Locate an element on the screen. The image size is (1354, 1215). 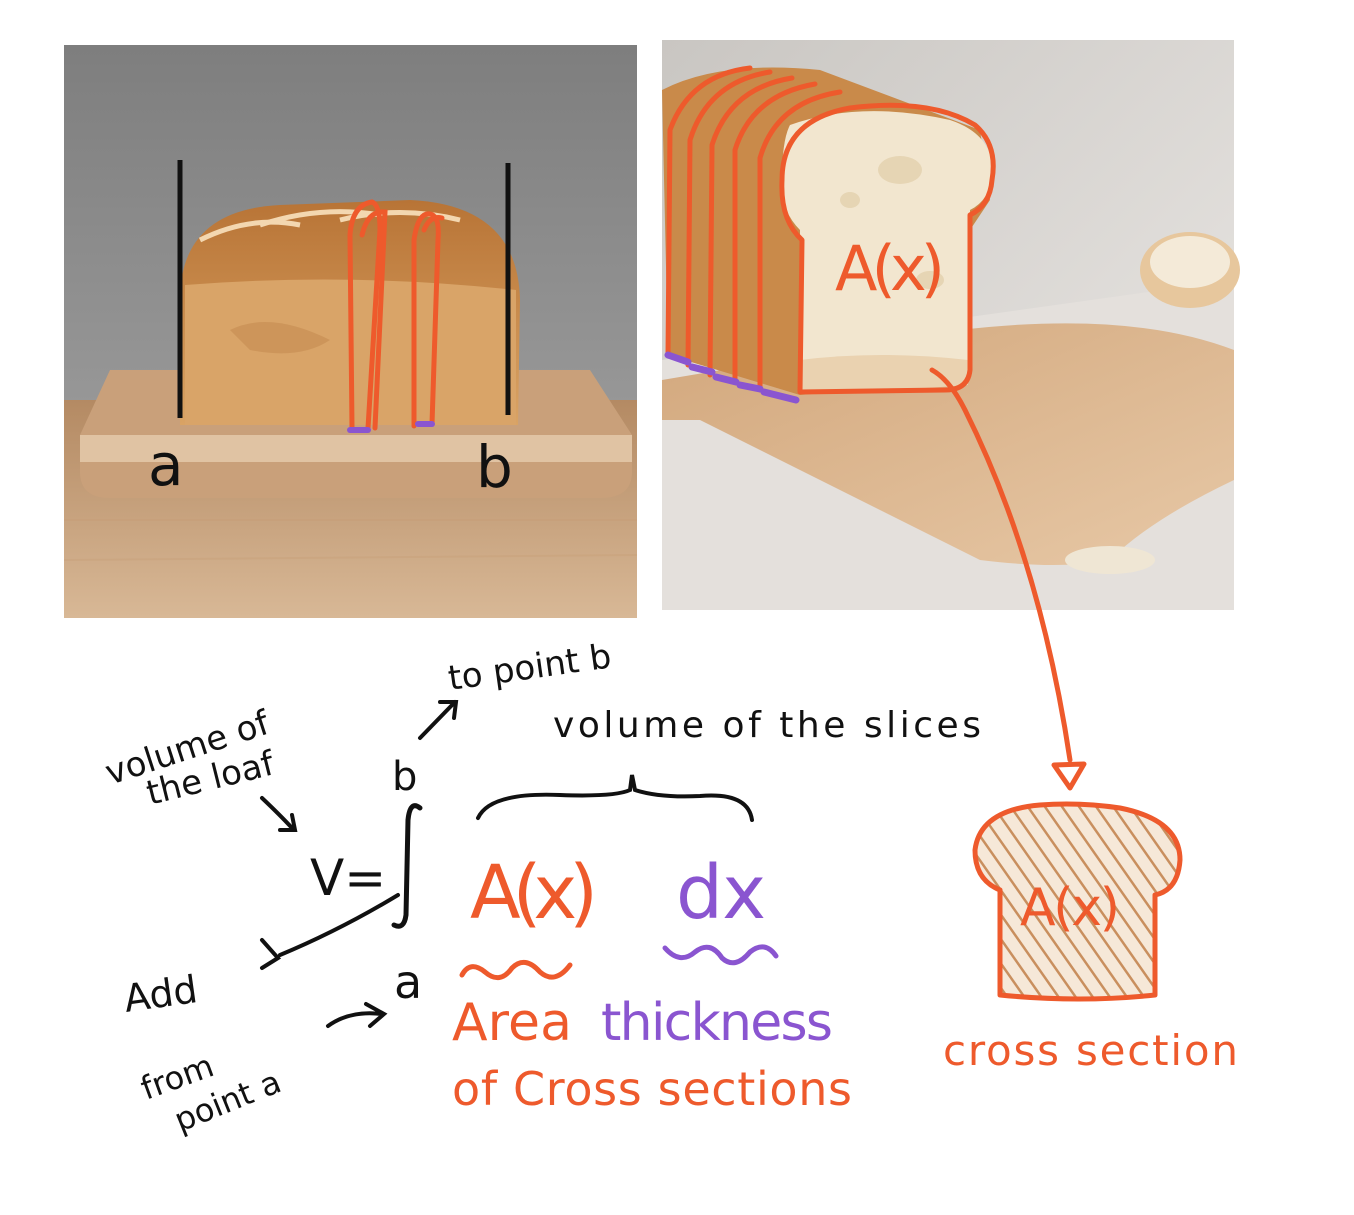
volume-of-slices: volume of the slices is located at coordinates (767, 725).